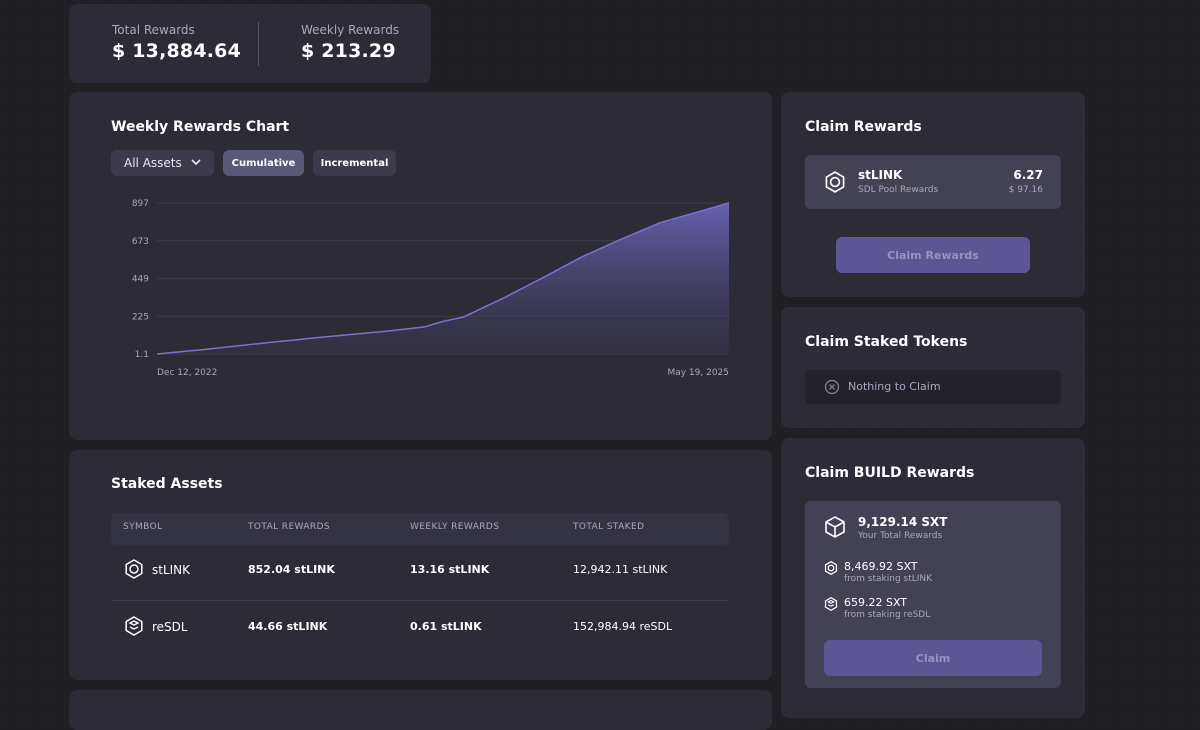  I want to click on asset-weekly-rewards: 0.61 stLINK, so click(446, 626).